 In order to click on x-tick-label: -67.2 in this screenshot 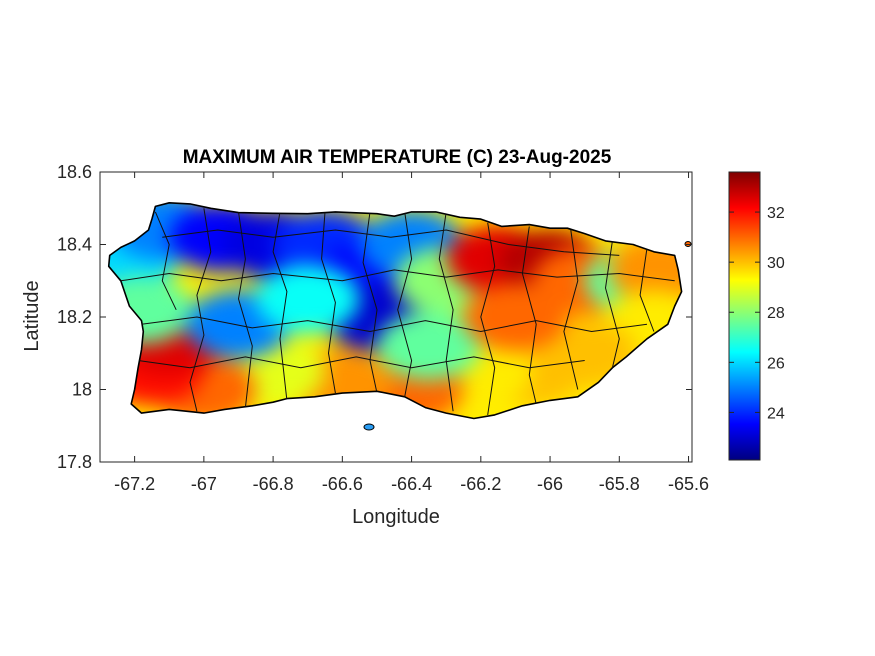, I will do `click(134, 484)`.